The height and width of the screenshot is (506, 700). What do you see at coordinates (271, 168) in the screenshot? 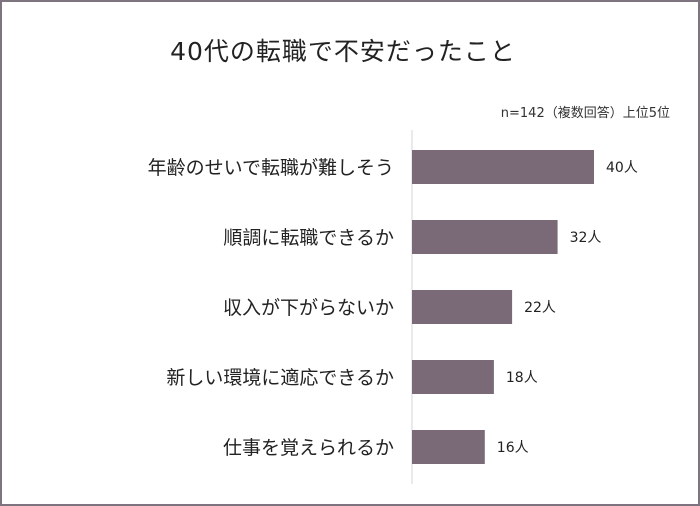
I see `category-label: 年齢のせいで転職が難しそう` at bounding box center [271, 168].